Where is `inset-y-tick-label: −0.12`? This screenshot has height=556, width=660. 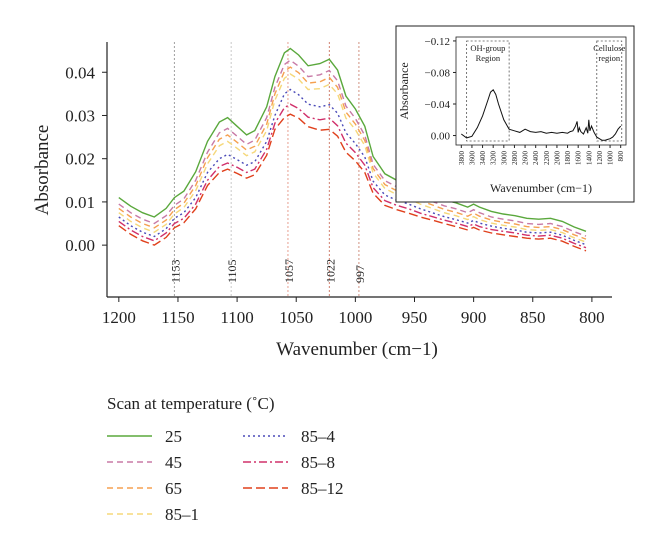
inset-y-tick-label: −0.12 is located at coordinates (437, 42).